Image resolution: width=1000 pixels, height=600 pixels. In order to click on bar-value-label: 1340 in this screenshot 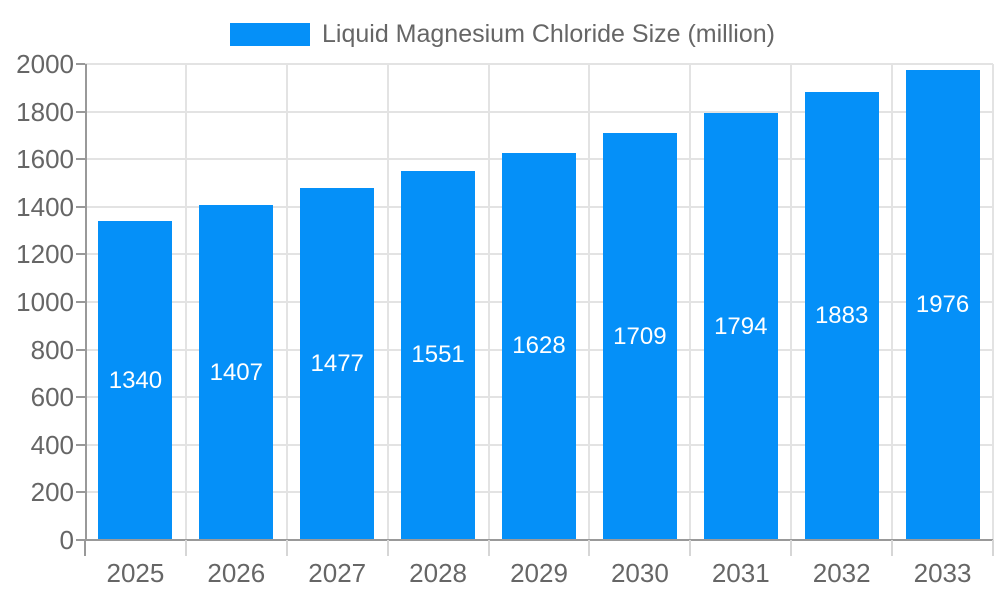, I will do `click(135, 380)`.